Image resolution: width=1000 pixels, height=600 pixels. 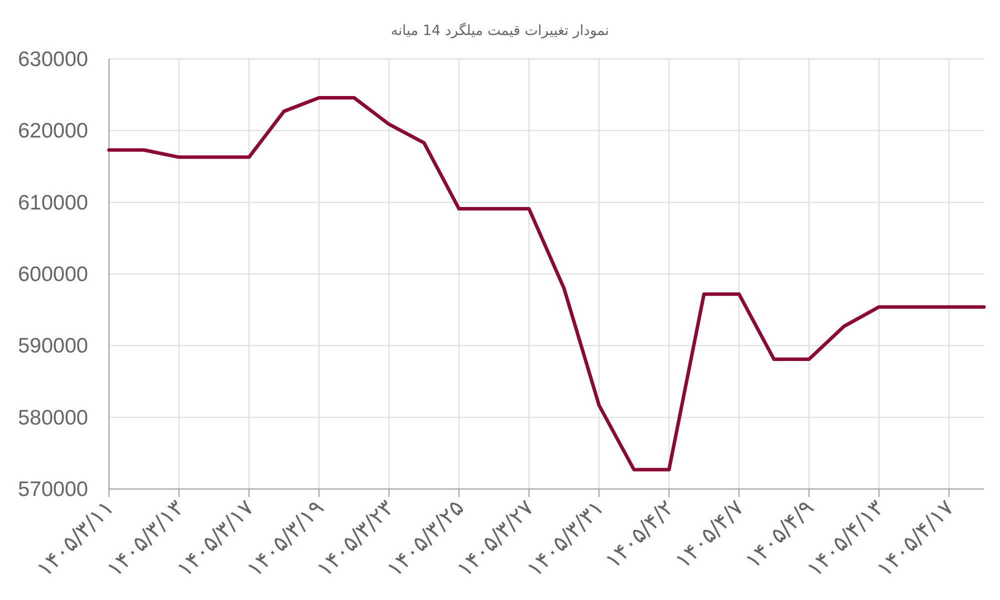 What do you see at coordinates (53, 418) in the screenshot?
I see `y-tick-label: 580000` at bounding box center [53, 418].